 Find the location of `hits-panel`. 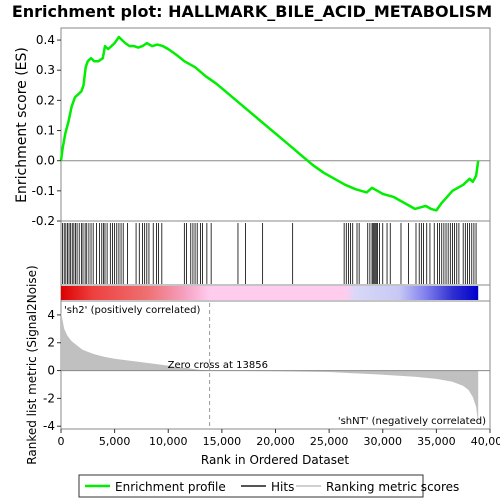

hits-panel is located at coordinates (275, 253).